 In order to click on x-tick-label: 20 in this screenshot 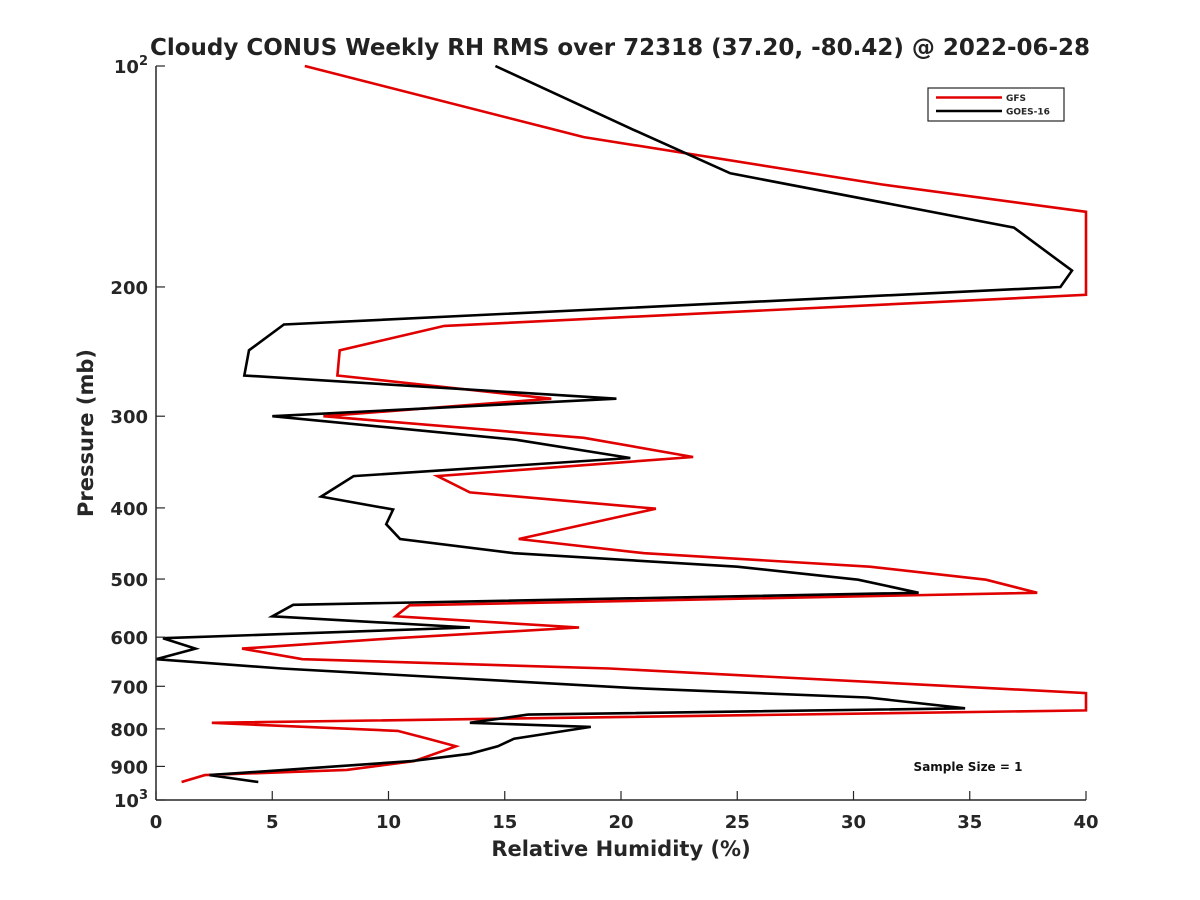, I will do `click(620, 822)`.